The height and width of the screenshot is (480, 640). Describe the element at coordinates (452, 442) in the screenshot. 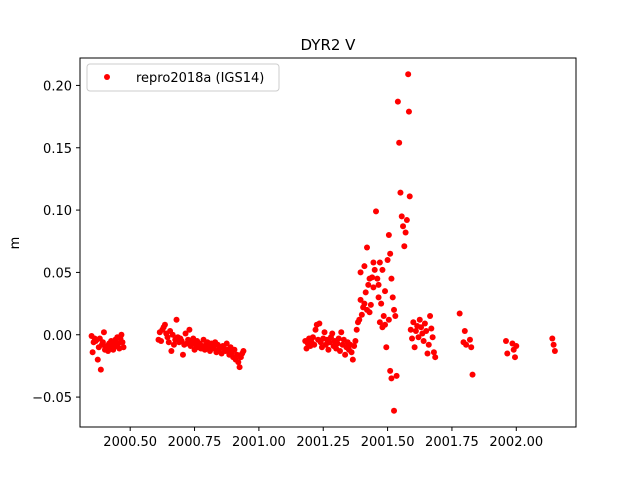

I see `x-tick-label: 2001.75` at that location.